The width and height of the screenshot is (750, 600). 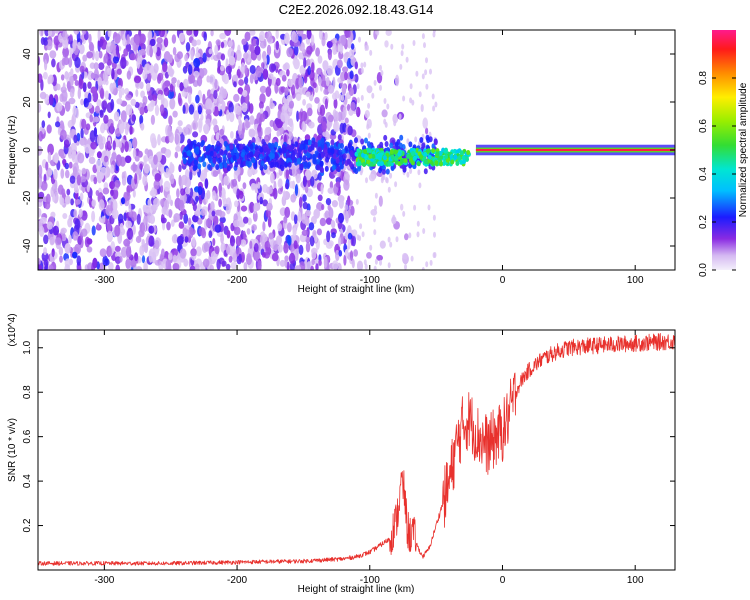 I want to click on y-tick-label: 0, so click(x=27, y=150).